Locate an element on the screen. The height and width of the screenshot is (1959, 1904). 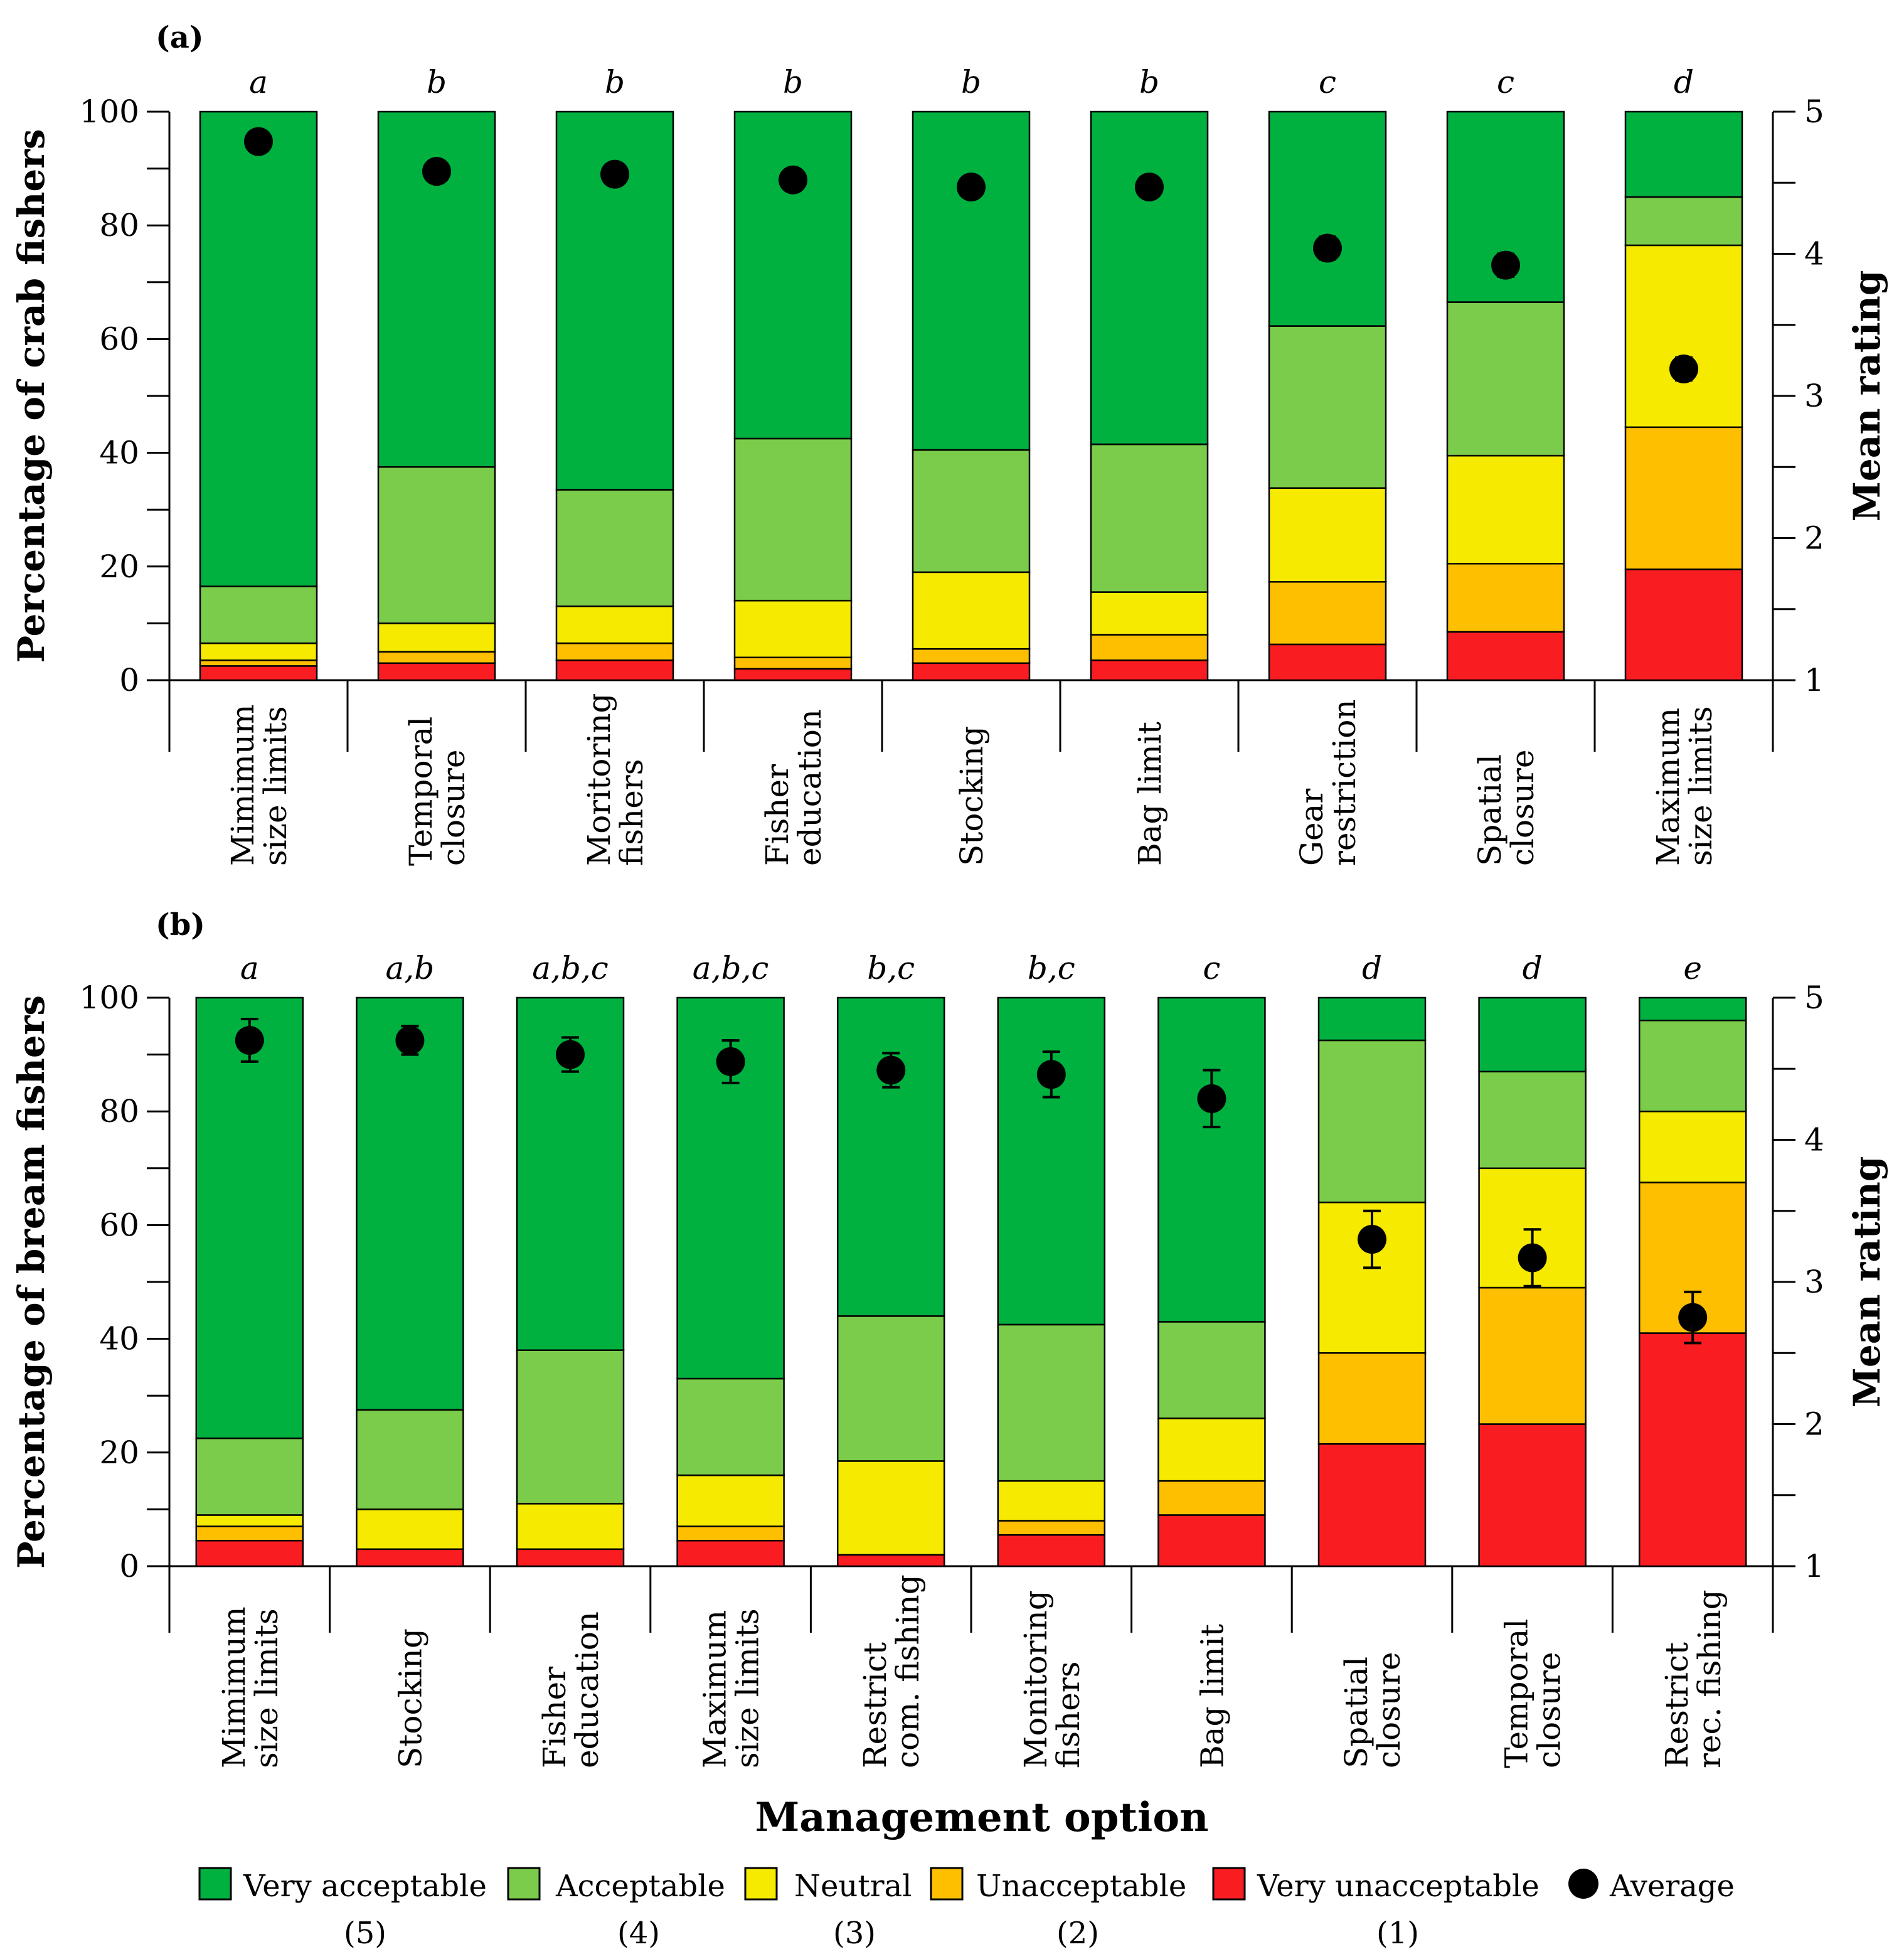
y2-tick-label: 1 is located at coordinates (1814, 1566).